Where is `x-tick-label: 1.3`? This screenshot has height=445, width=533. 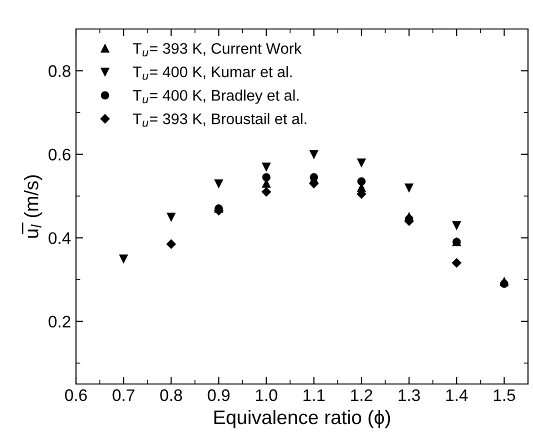 x-tick-label: 1.3 is located at coordinates (409, 395).